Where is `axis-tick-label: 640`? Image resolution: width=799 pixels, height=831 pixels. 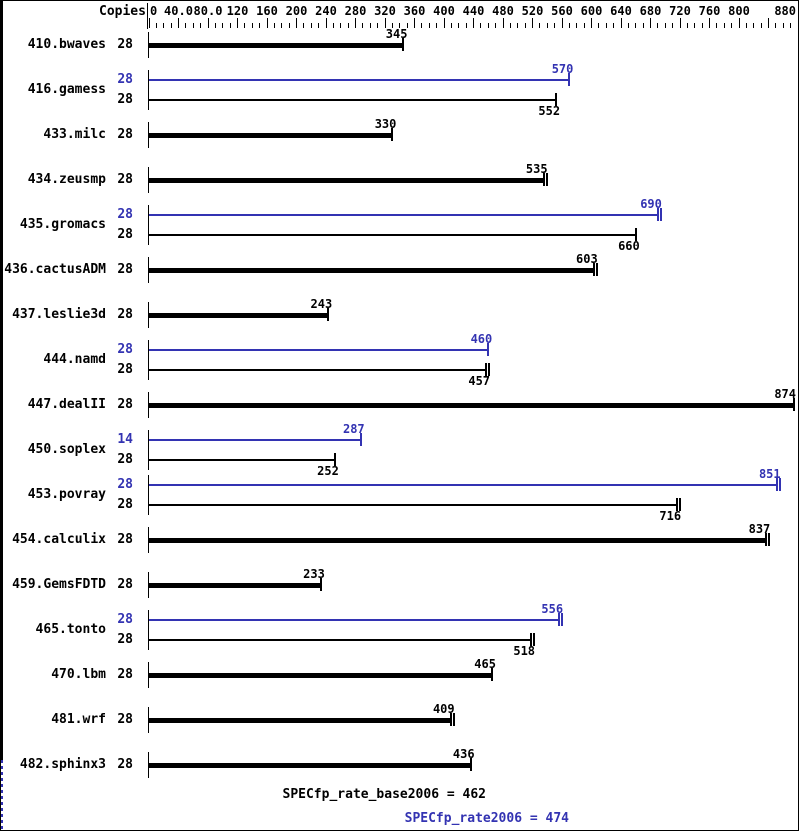 axis-tick-label: 640 is located at coordinates (621, 11).